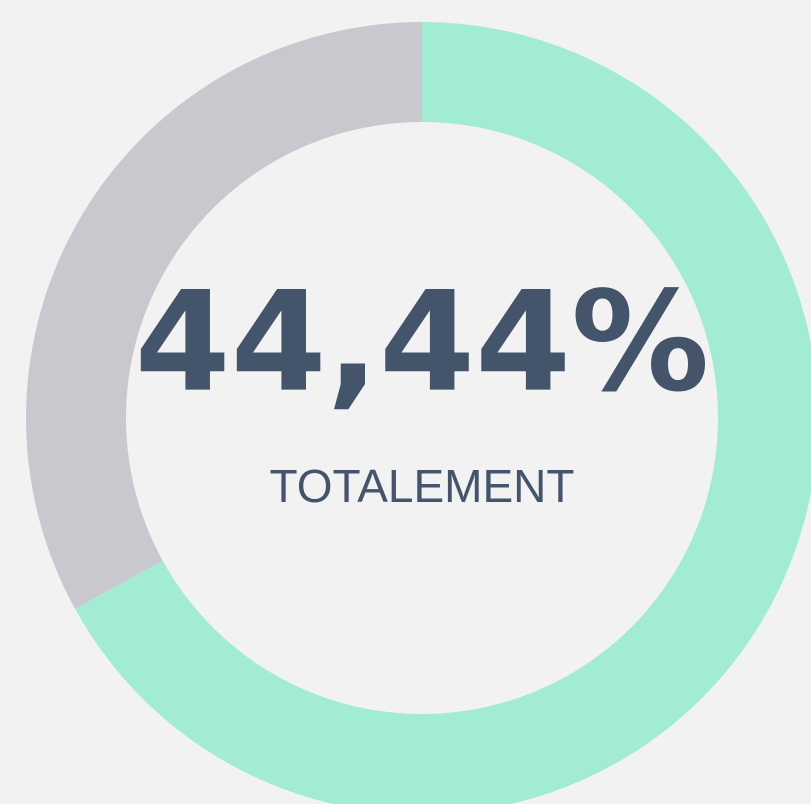 The image size is (811, 804). What do you see at coordinates (422, 486) in the screenshot?
I see `center-label: TOTALEMENT` at bounding box center [422, 486].